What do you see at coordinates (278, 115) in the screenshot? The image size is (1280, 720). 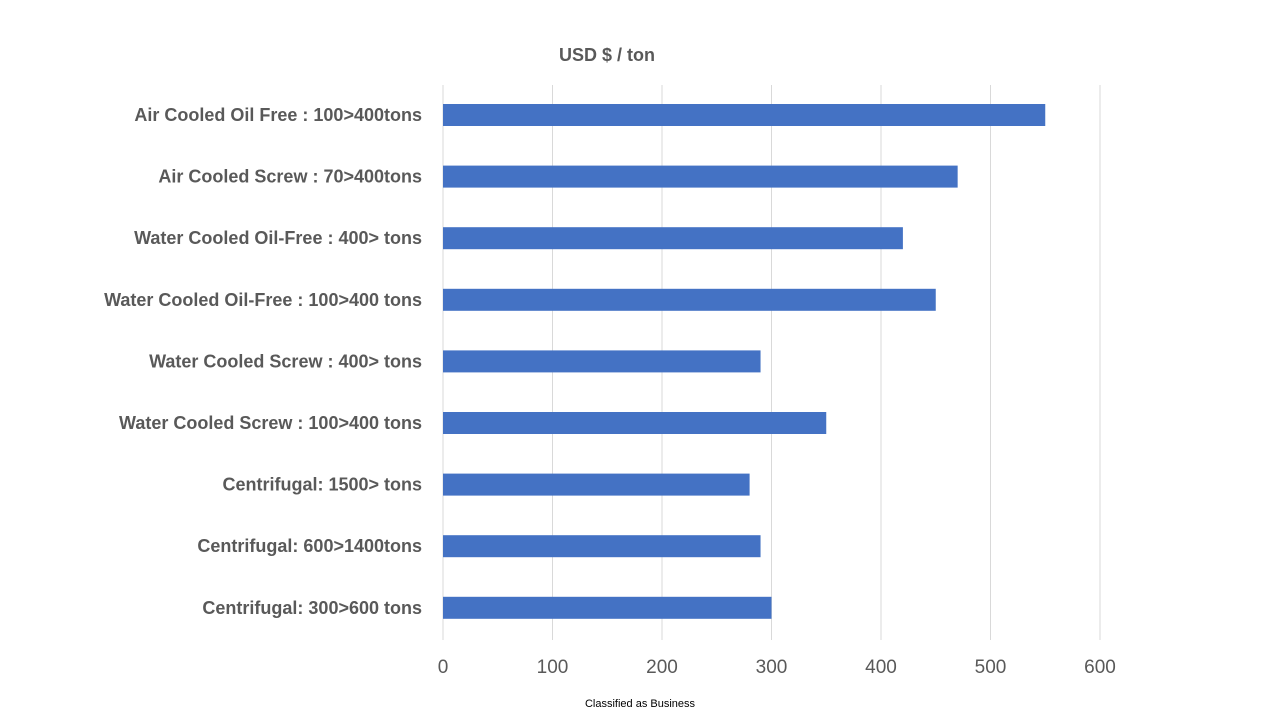 I see `category-label: Air Cooled Oil Free : 100>400tons` at bounding box center [278, 115].